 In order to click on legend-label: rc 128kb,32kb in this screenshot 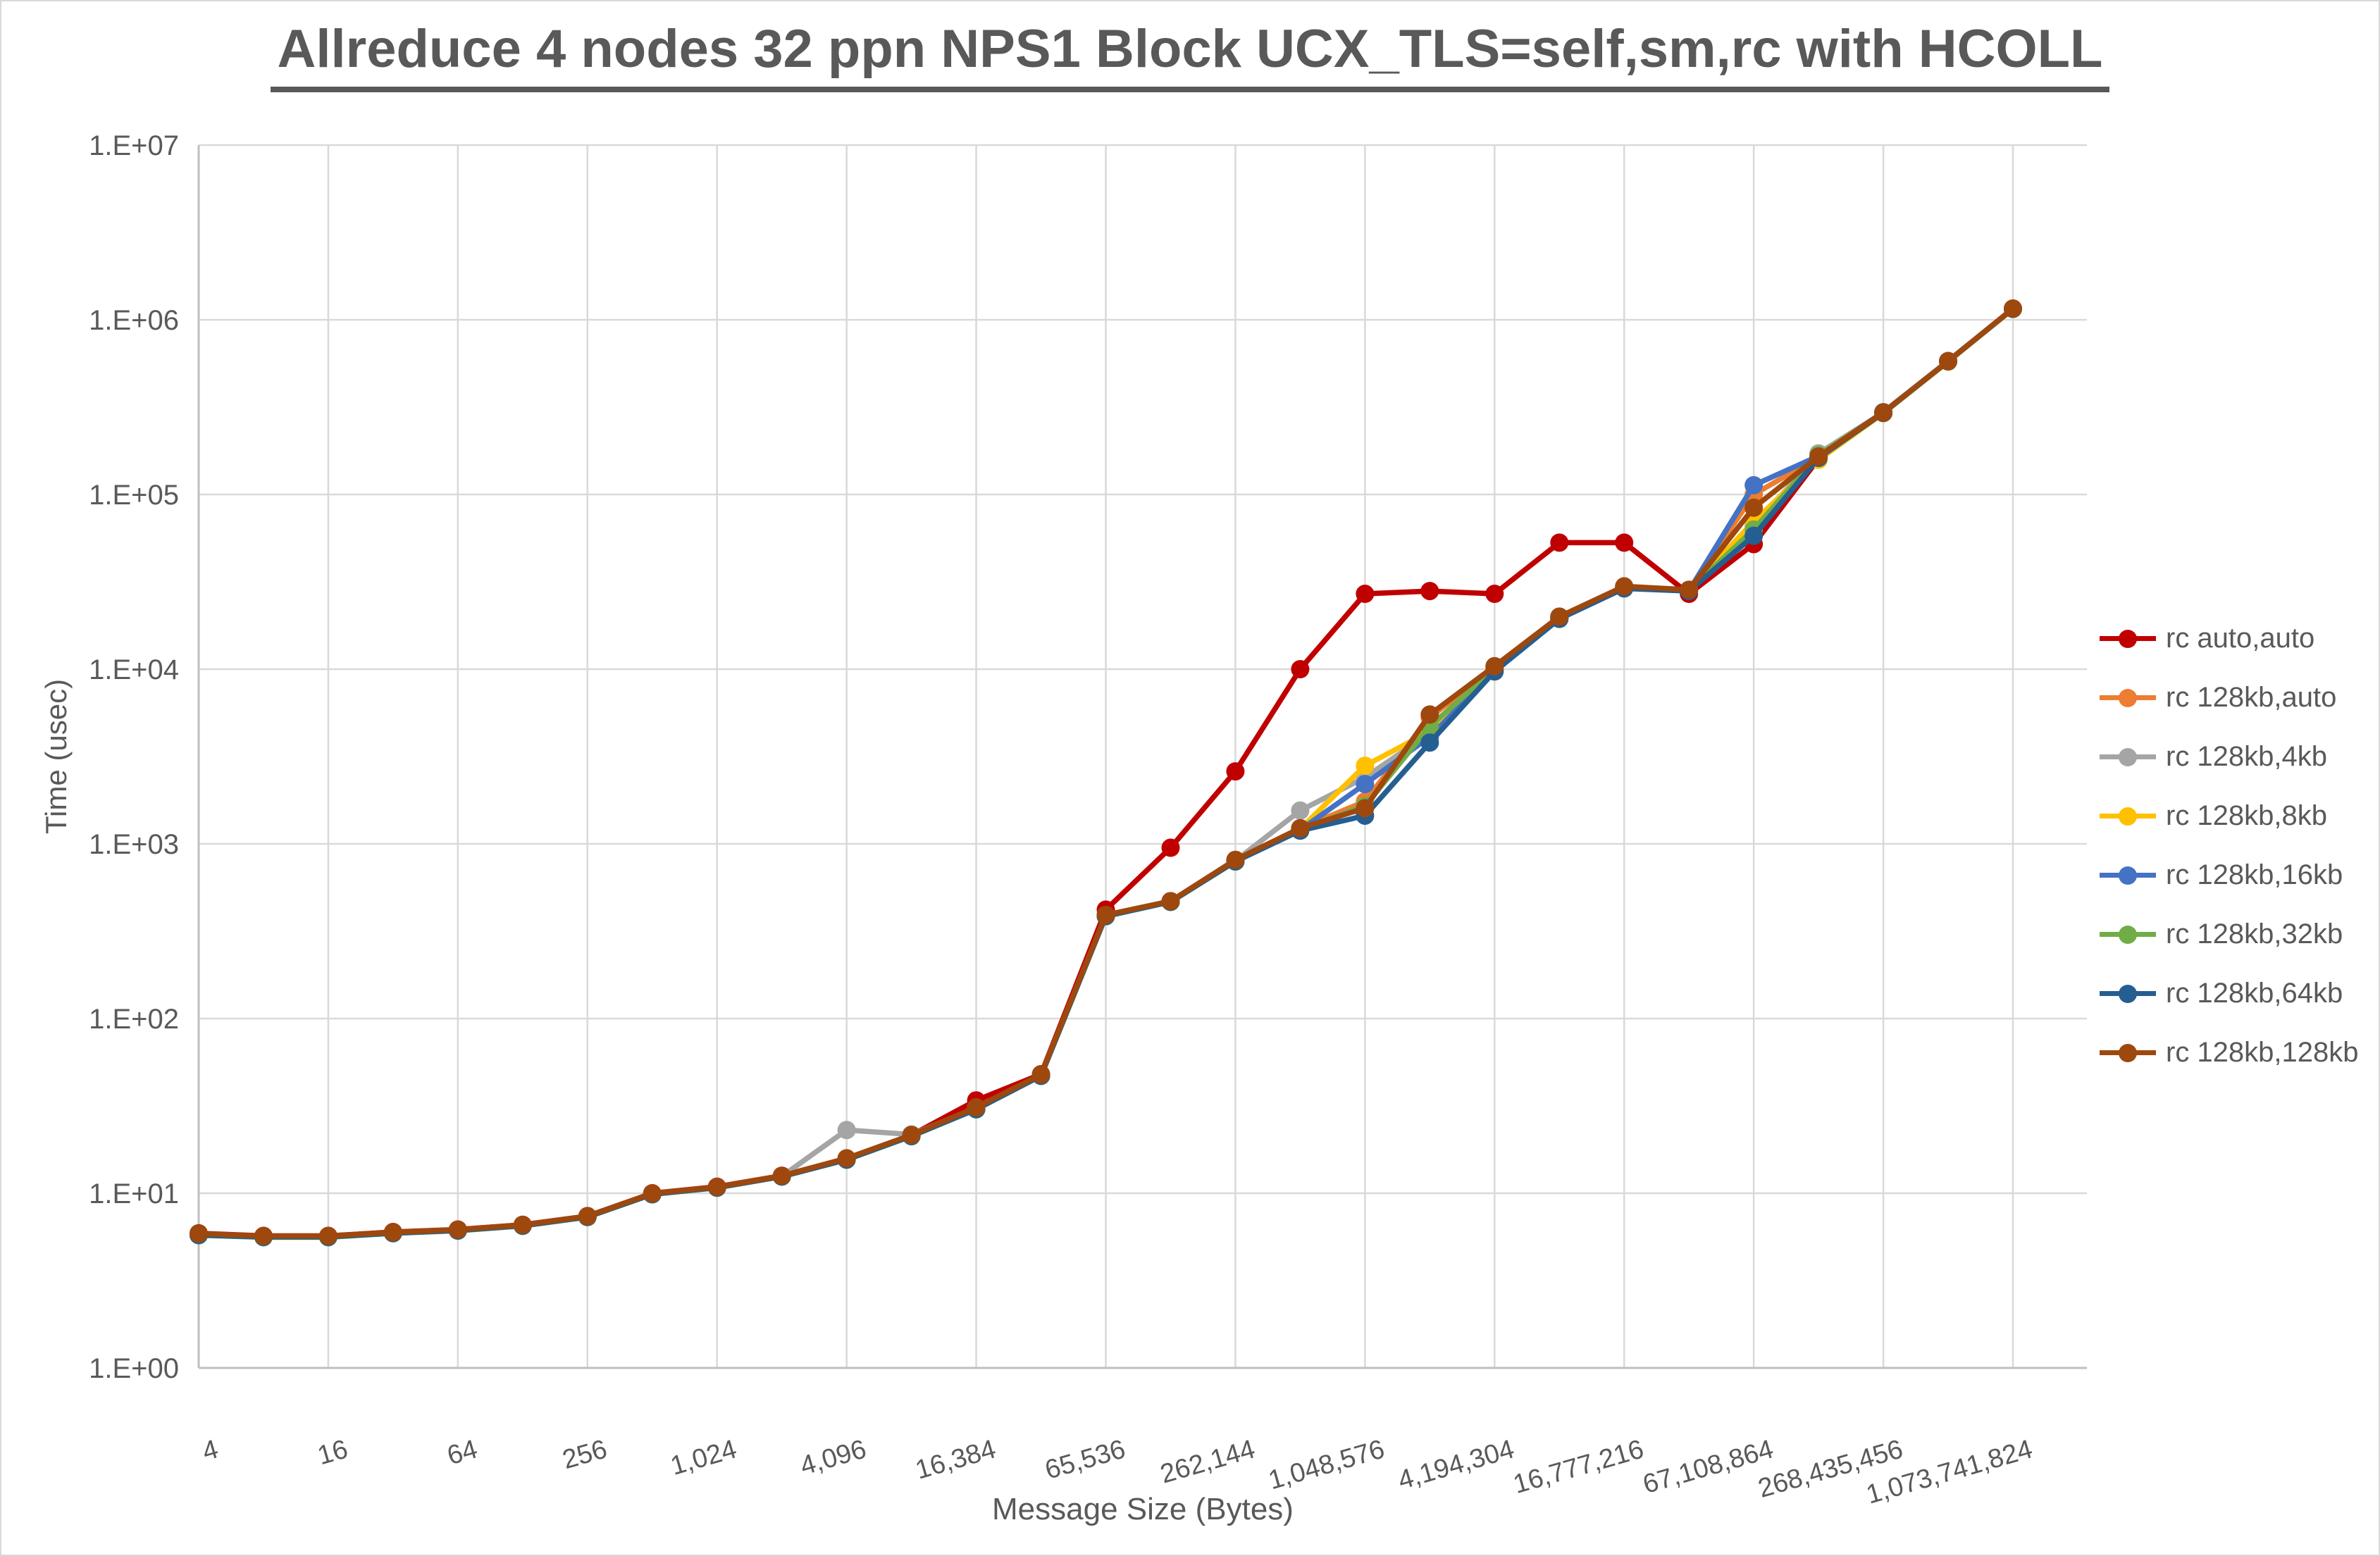, I will do `click(2254, 934)`.